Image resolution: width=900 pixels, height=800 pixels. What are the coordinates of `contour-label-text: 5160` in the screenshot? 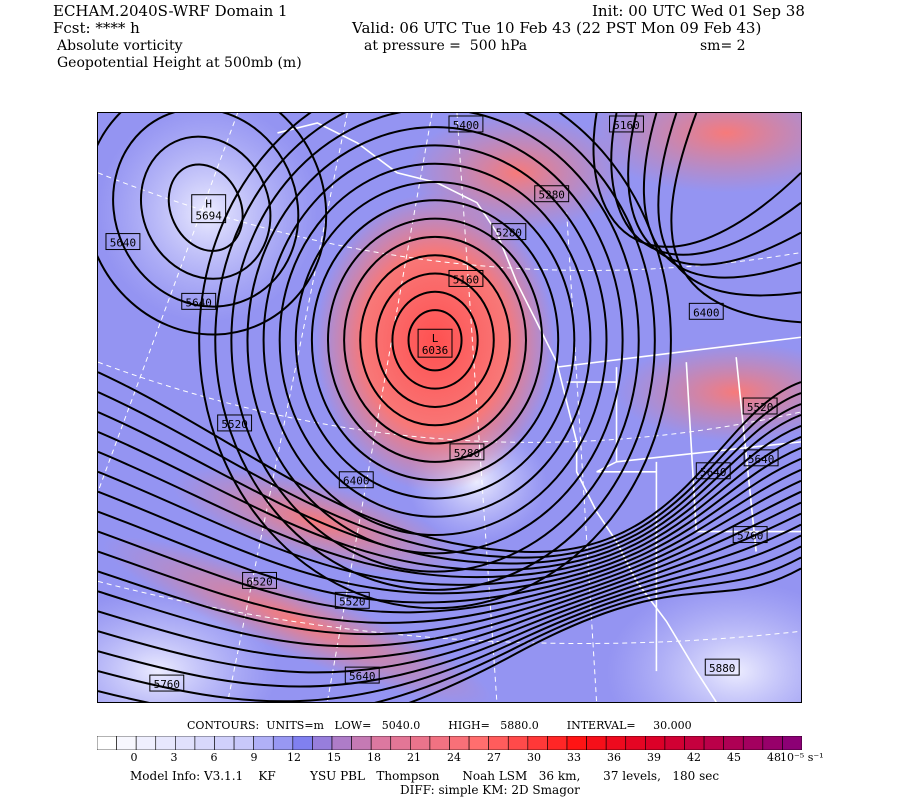 It's located at (466, 279).